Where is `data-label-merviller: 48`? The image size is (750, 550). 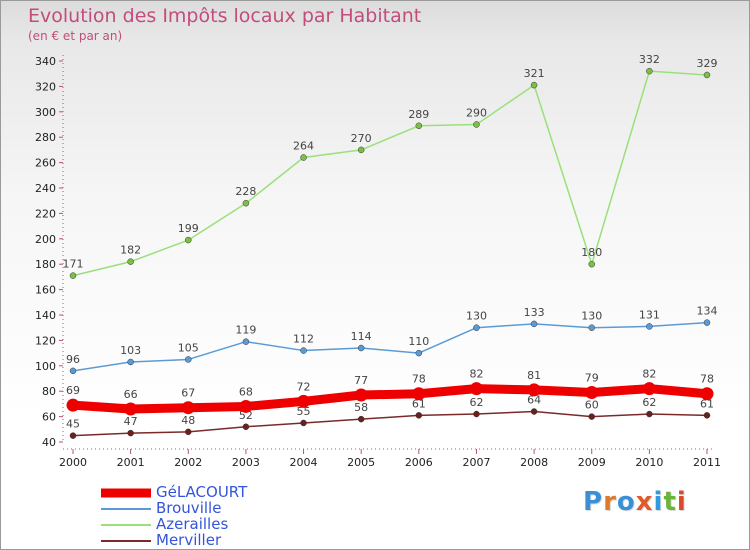
data-label-merviller: 48 is located at coordinates (188, 420).